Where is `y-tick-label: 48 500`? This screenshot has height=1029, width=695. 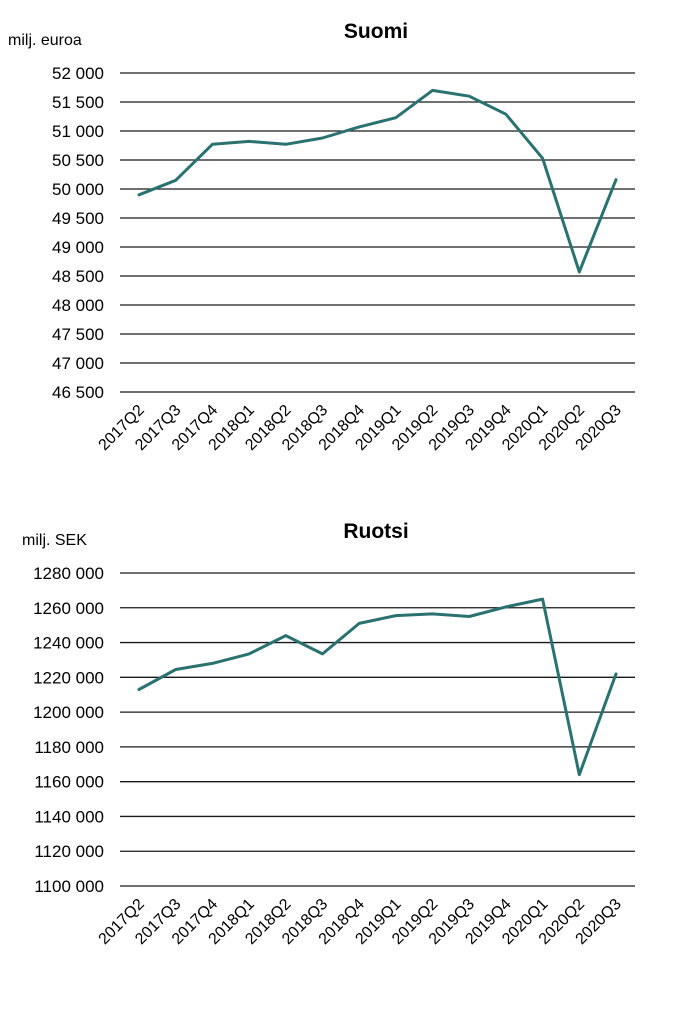 y-tick-label: 48 500 is located at coordinates (78, 276).